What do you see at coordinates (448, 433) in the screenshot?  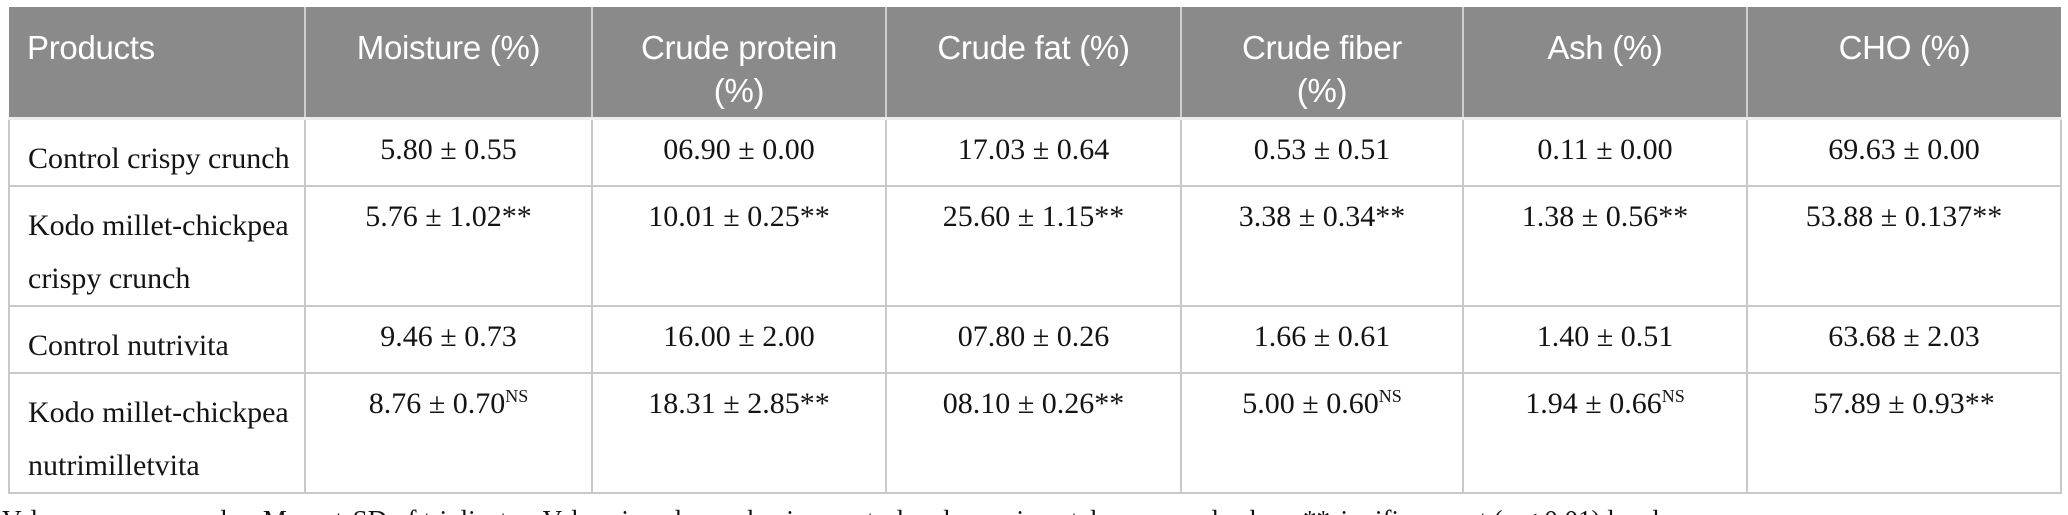 I see `moisture-cell: 8.76 ± 0.70NS` at bounding box center [448, 433].